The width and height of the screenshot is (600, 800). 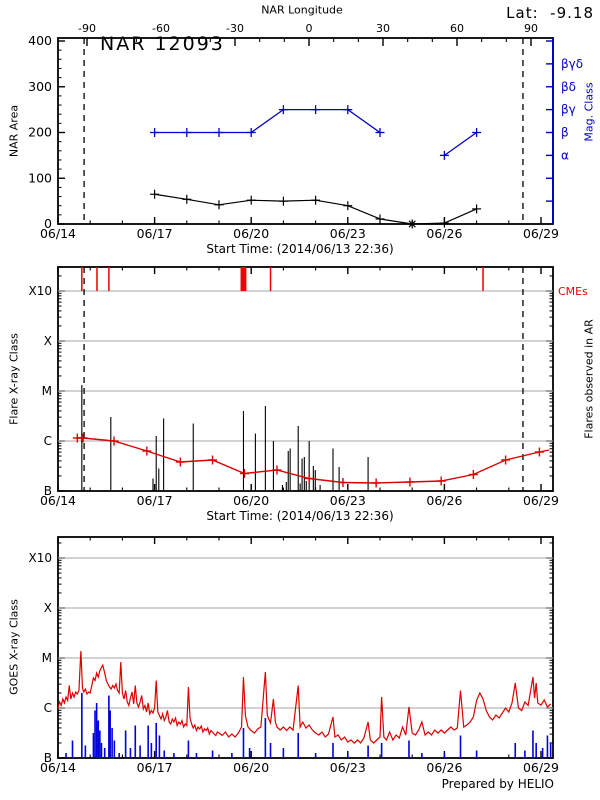 I want to click on footer-credit: Prepared by HELIO, so click(x=497, y=784).